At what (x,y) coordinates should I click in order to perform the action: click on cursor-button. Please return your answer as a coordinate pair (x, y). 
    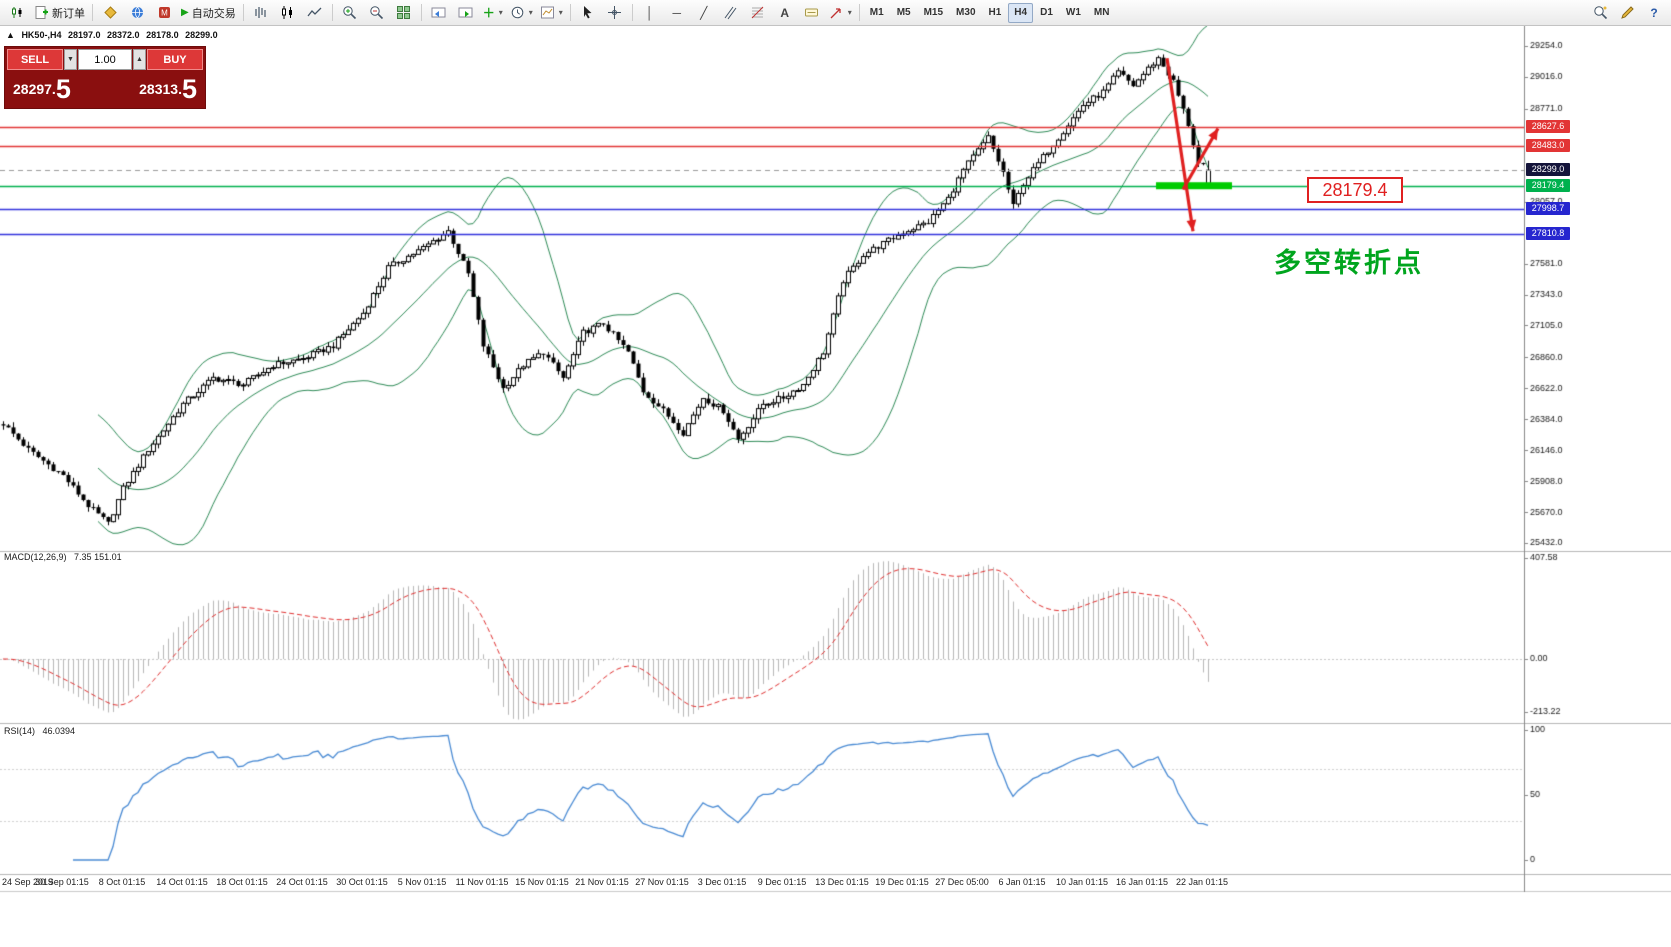
    Looking at the image, I should click on (588, 13).